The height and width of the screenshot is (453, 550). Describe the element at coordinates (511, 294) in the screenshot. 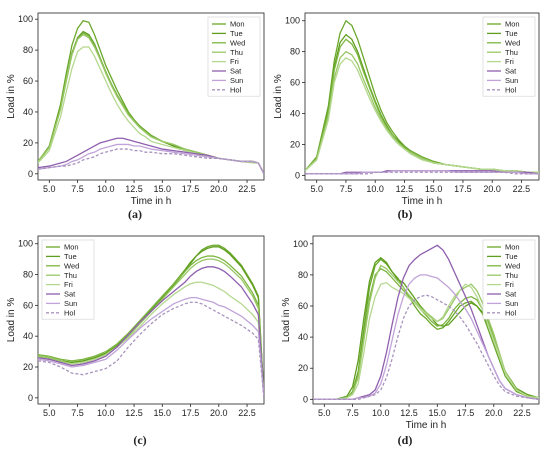

I see `chart-d-legend-label-sat: Sat` at that location.